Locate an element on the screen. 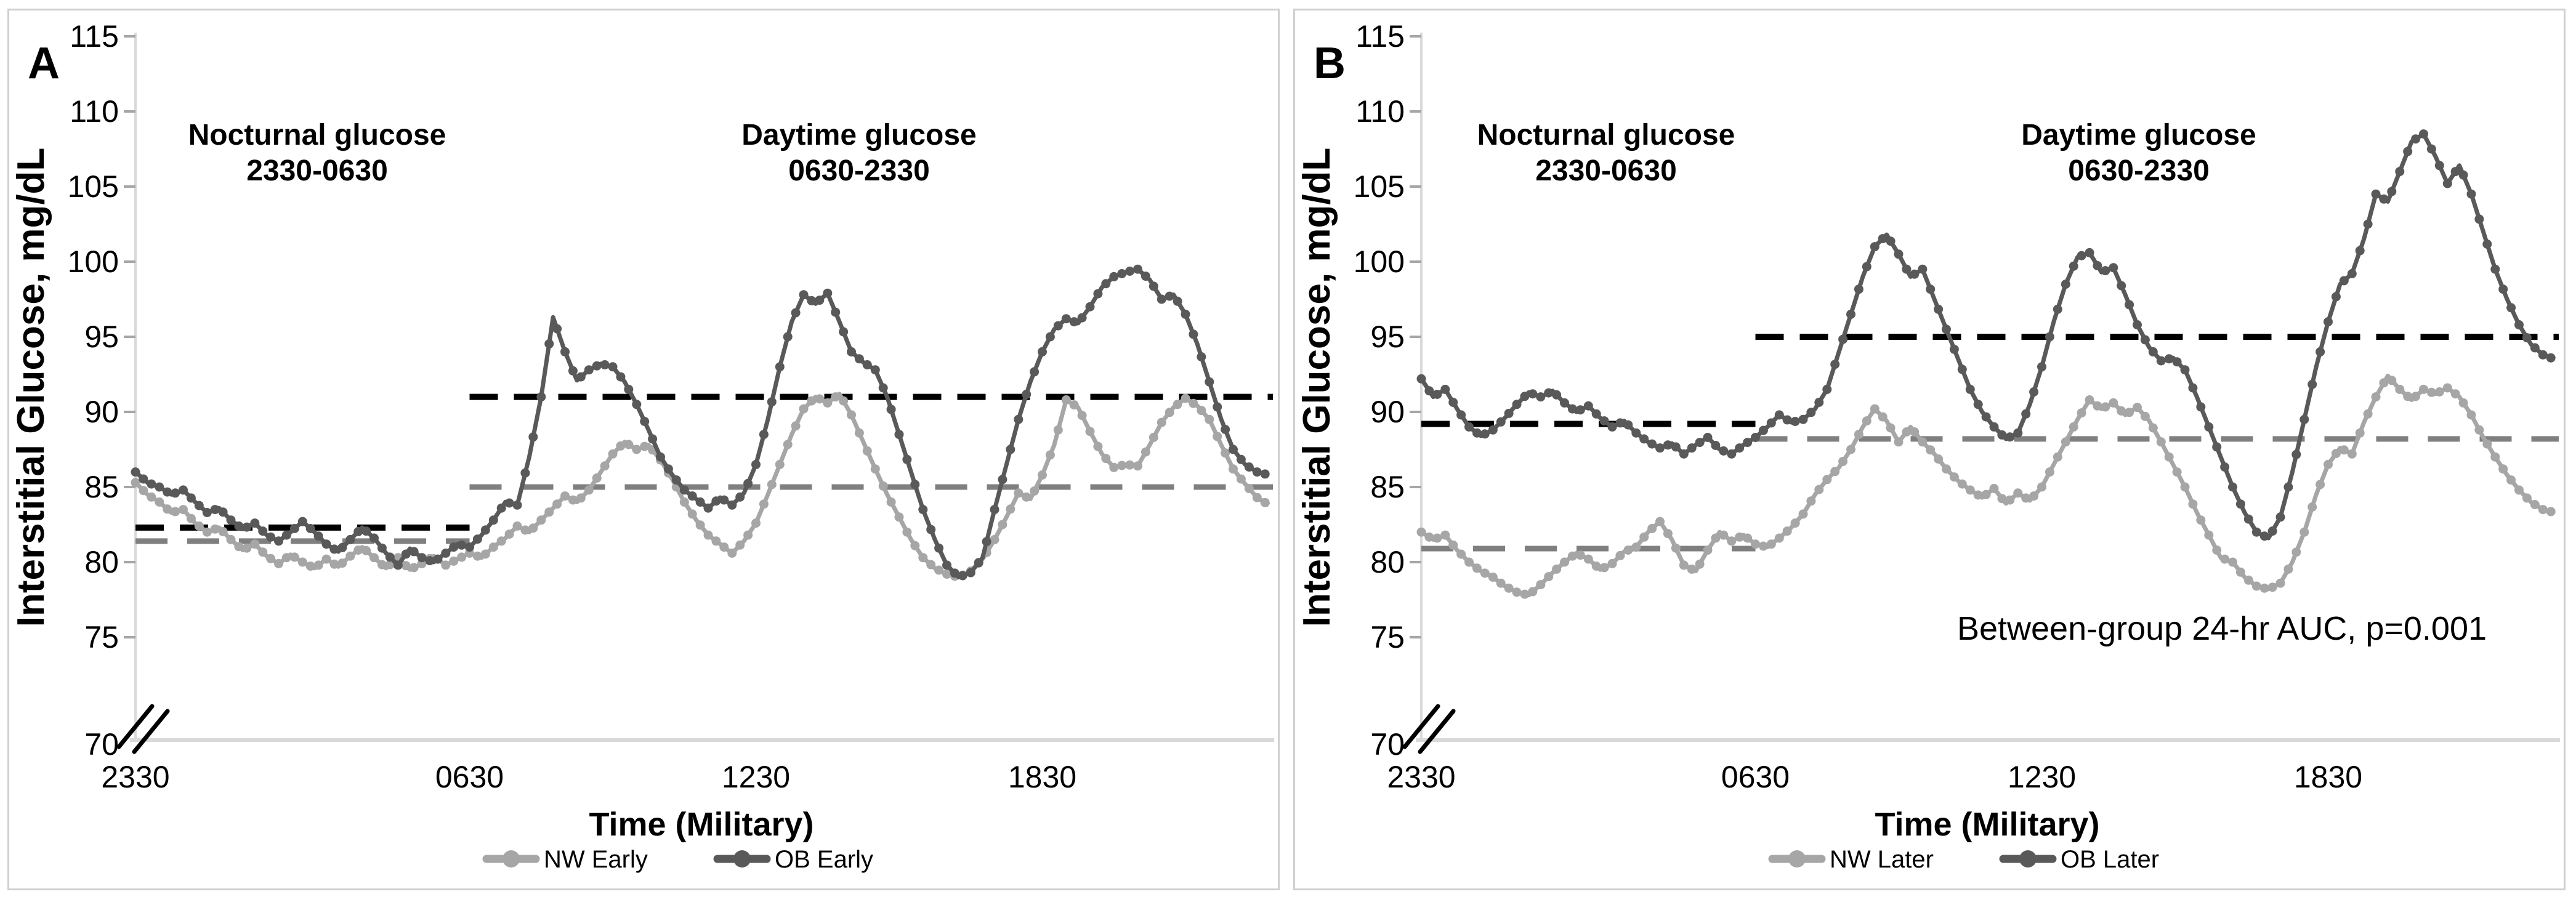 Image resolution: width=2576 pixels, height=902 pixels. panel-letter-b: B is located at coordinates (1330, 63).